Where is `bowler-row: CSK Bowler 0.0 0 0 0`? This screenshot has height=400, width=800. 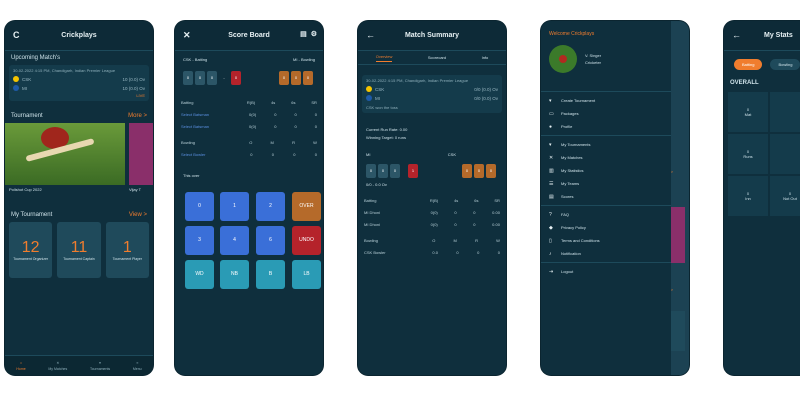 bowler-row: CSK Bowler 0.0 0 0 0 is located at coordinates (432, 253).